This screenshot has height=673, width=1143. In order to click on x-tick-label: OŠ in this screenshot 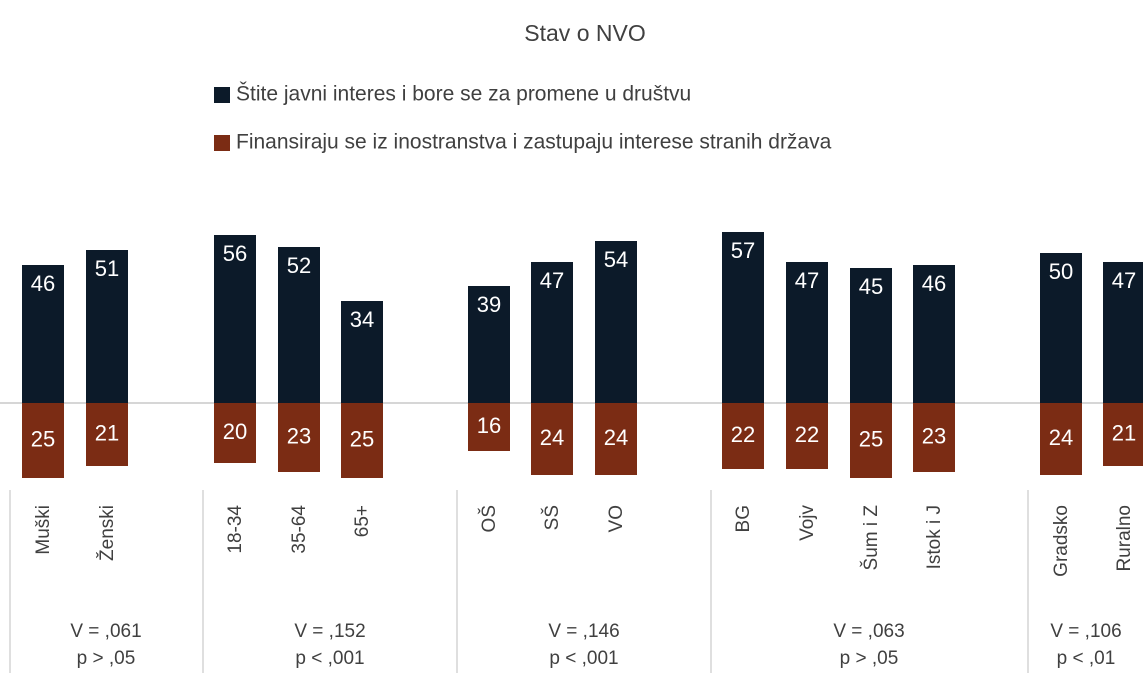, I will do `click(489, 518)`.